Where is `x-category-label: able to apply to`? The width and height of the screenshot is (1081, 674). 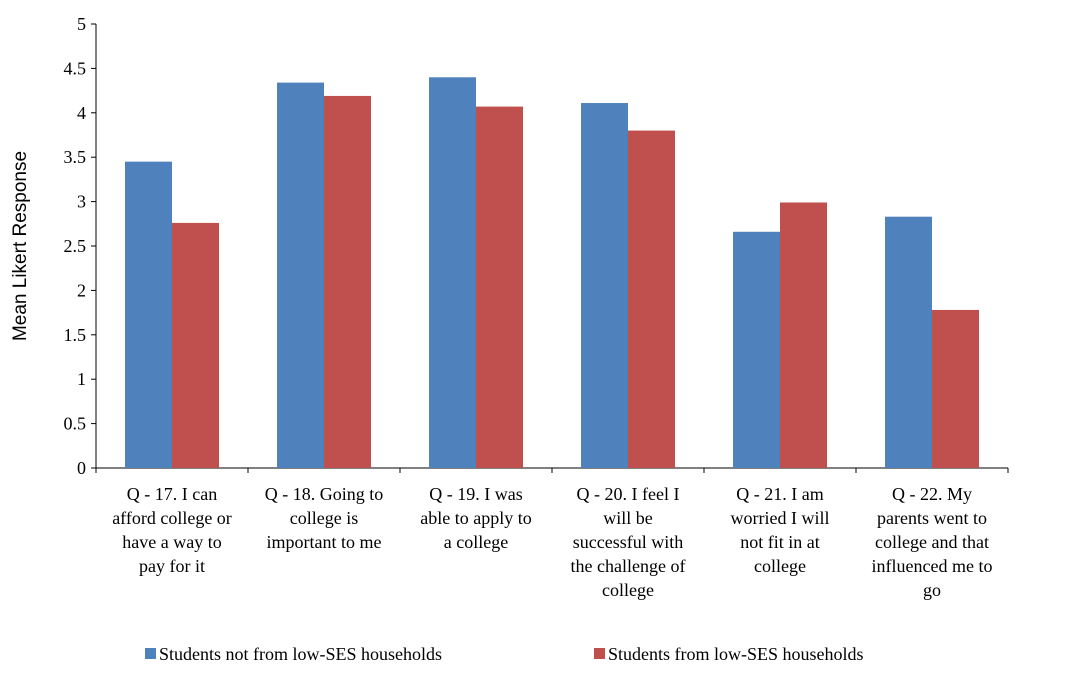
x-category-label: able to apply to is located at coordinates (475, 518).